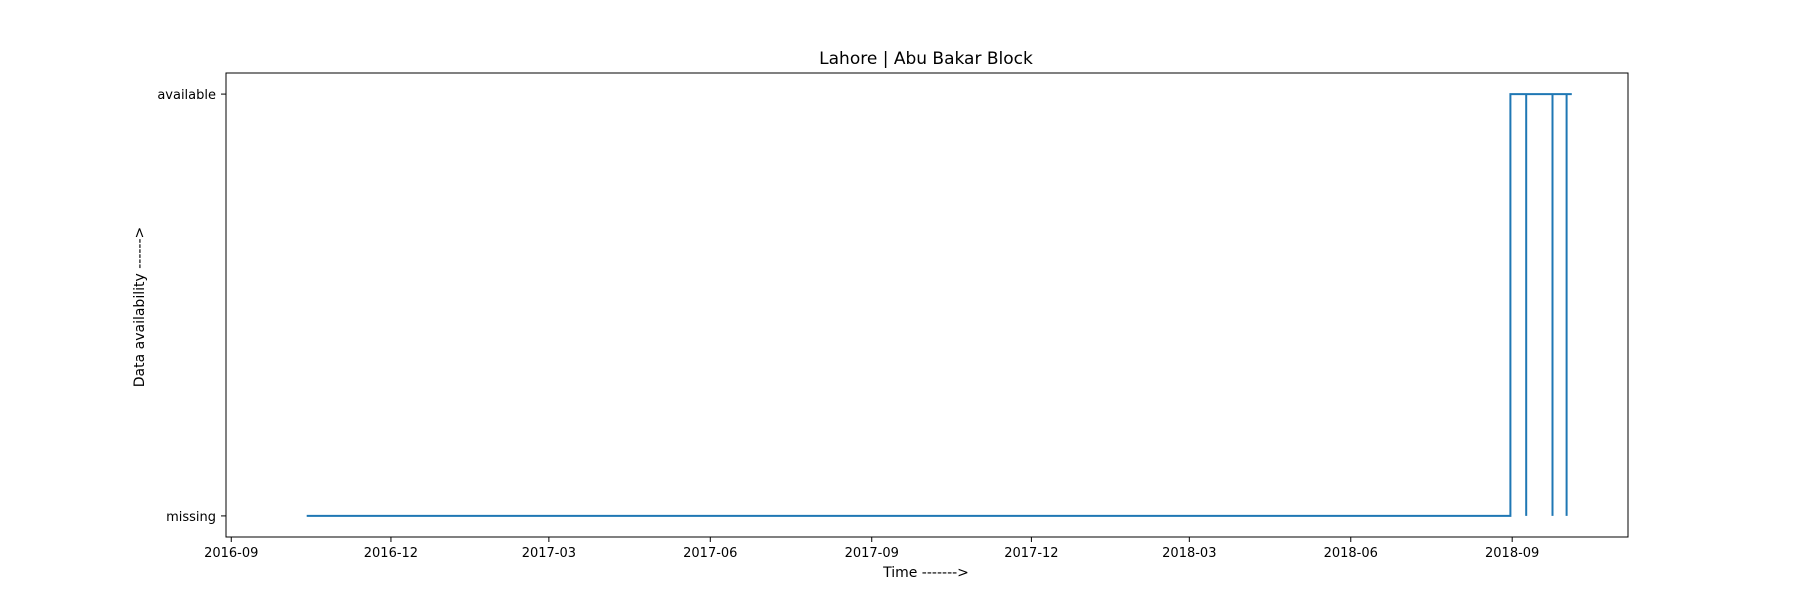 The image size is (1800, 600). I want to click on x-tick-label: 2018-06, so click(1351, 553).